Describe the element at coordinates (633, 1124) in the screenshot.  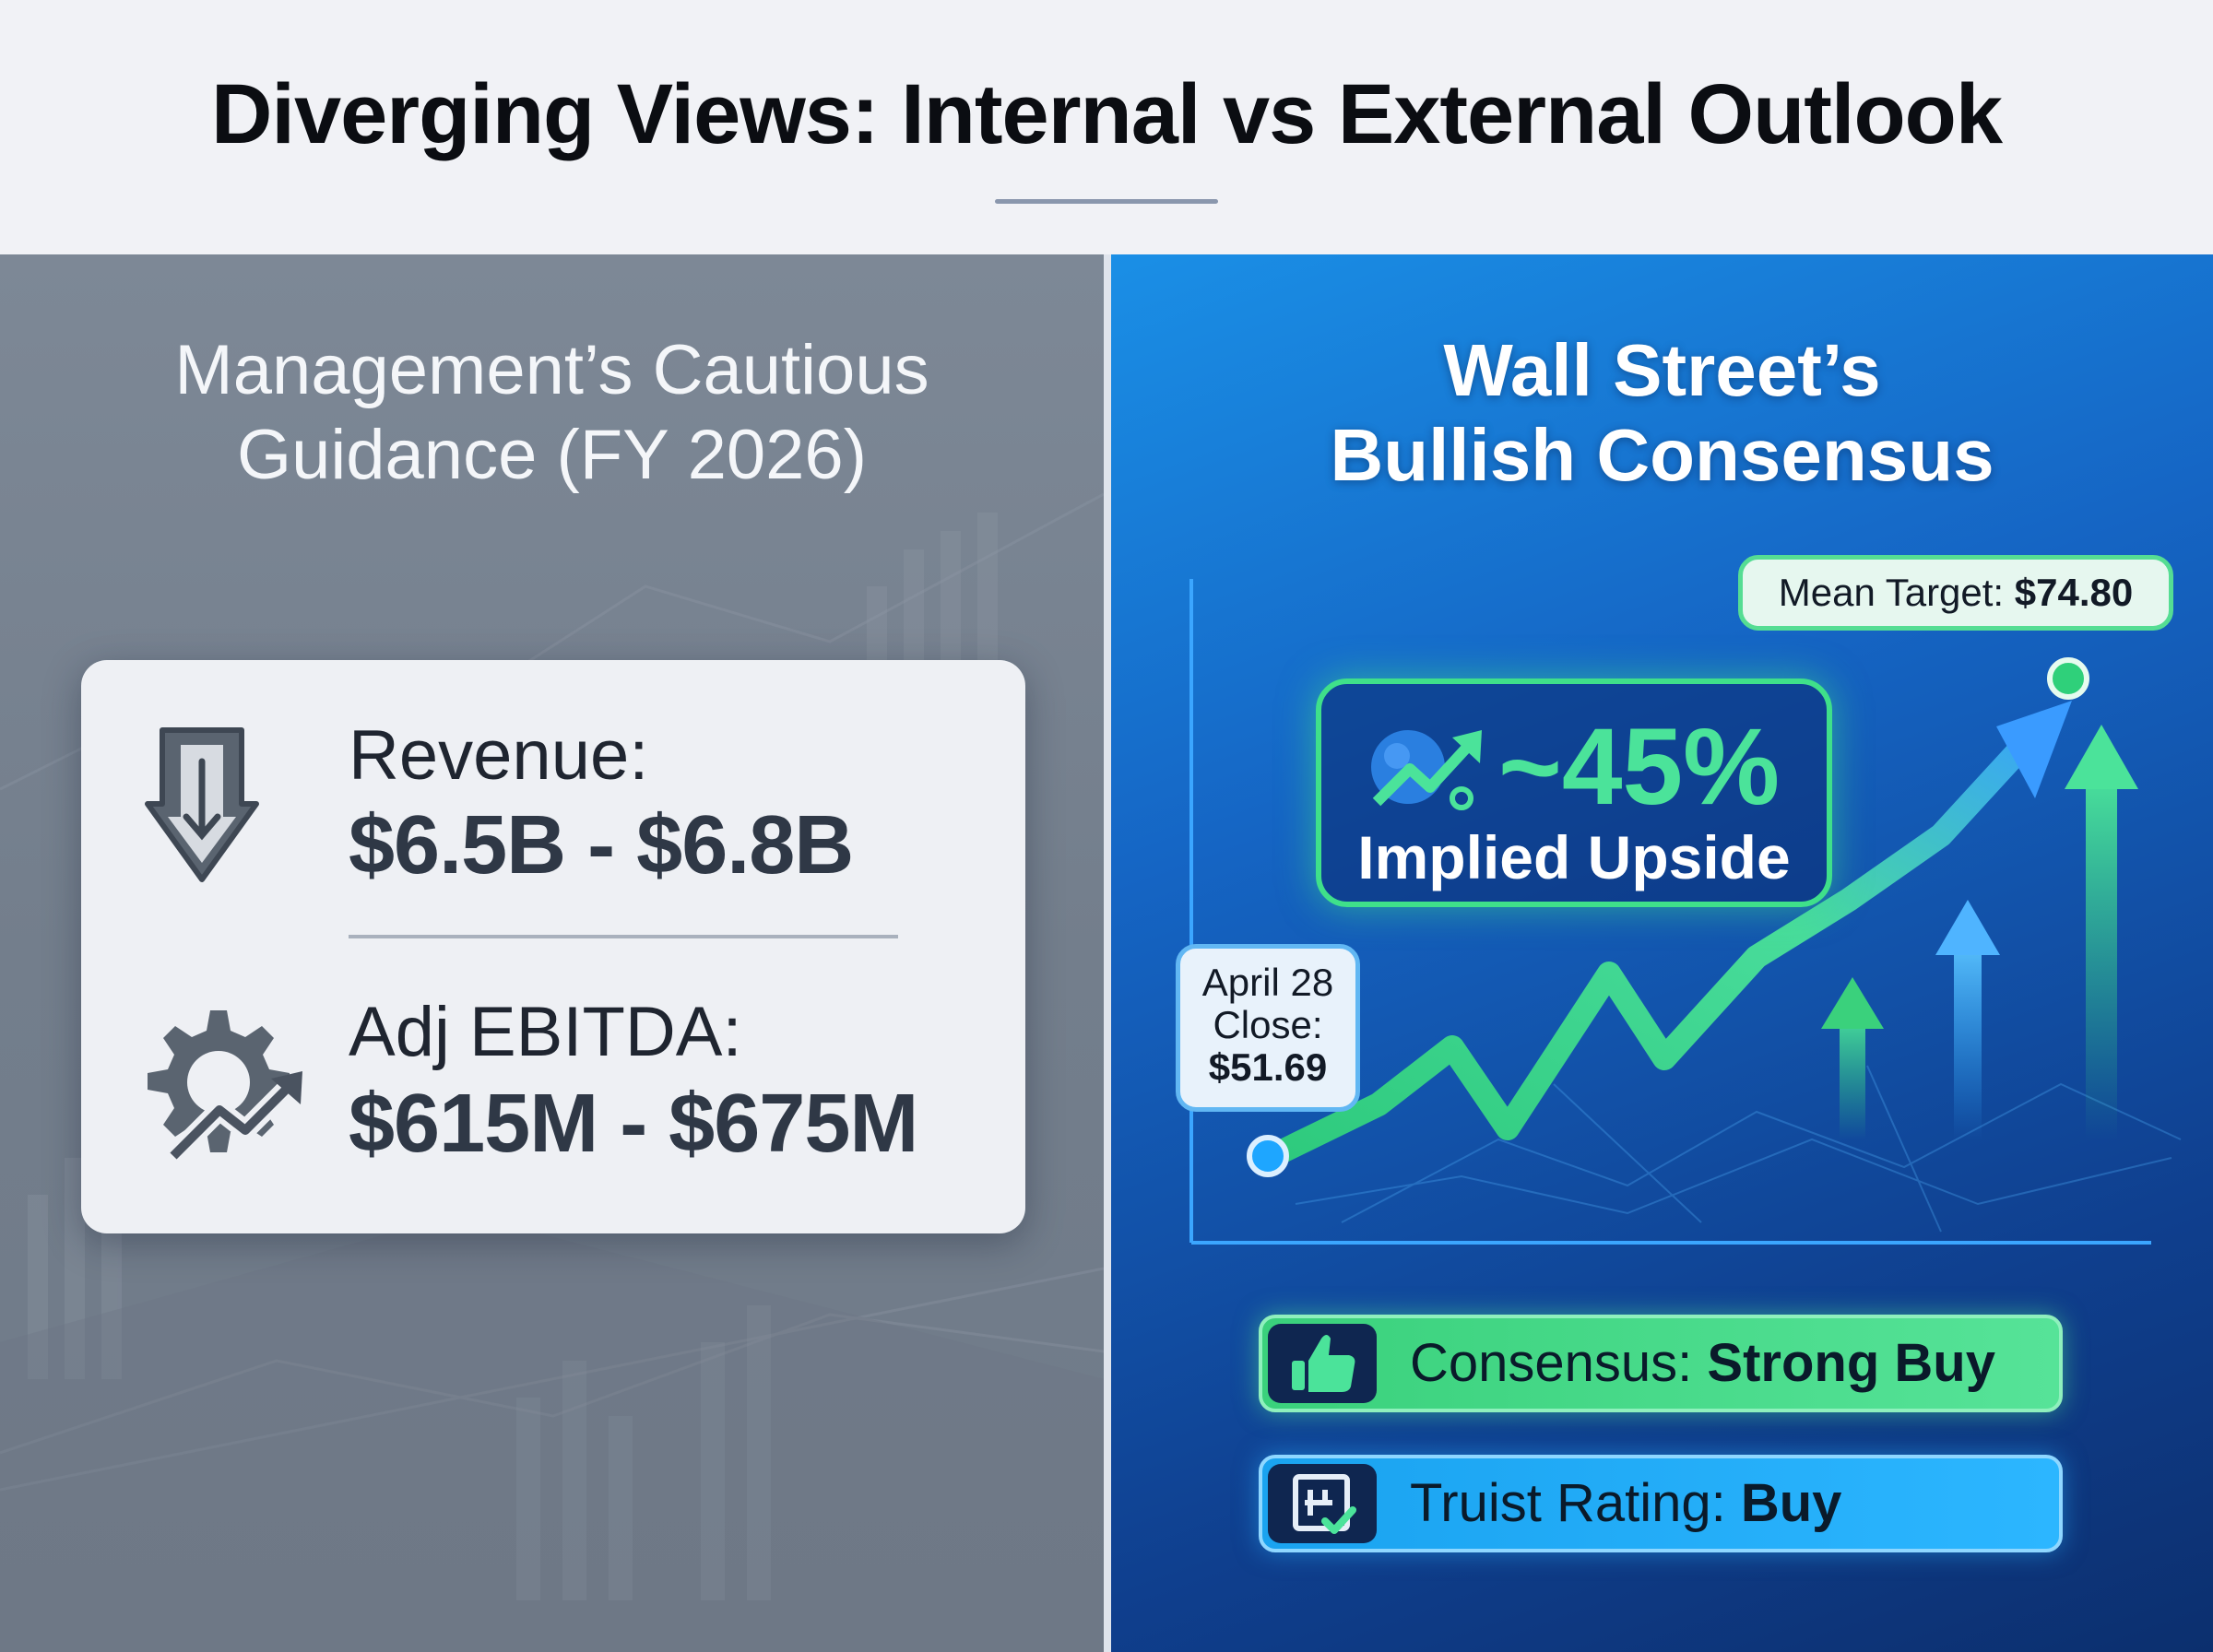
I see `ebitda-value: $615M - $675M` at that location.